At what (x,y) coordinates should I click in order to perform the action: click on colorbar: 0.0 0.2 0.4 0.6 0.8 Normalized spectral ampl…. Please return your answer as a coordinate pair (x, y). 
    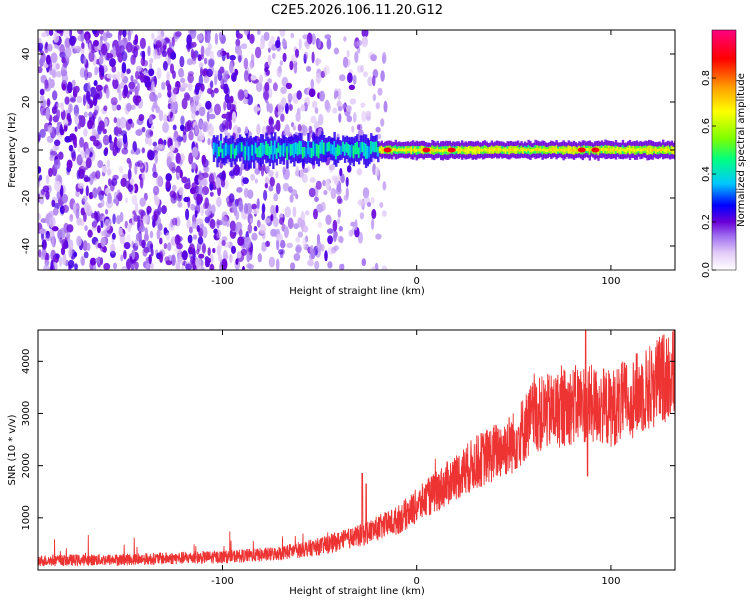
    Looking at the image, I should click on (724, 153).